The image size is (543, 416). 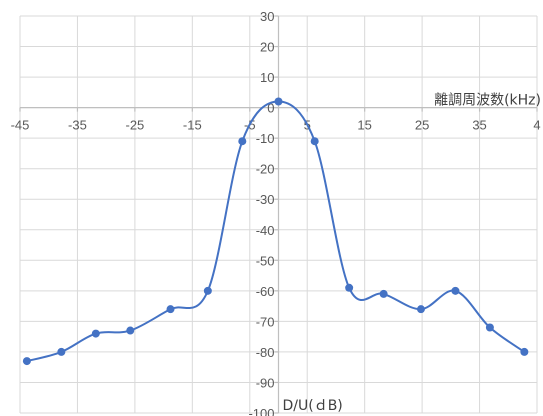 What do you see at coordinates (479, 125) in the screenshot?
I see `x-tick-label: 35` at bounding box center [479, 125].